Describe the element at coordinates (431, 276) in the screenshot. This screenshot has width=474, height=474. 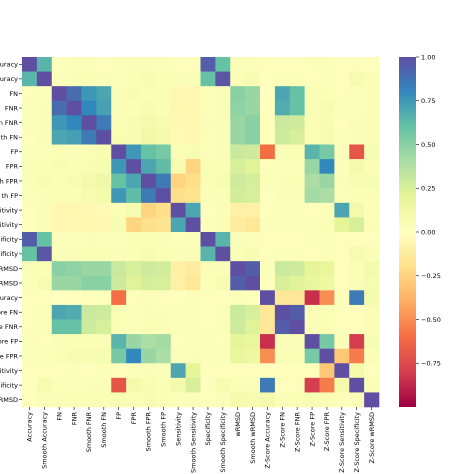
I see `colorbar-tick-label: −0.25` at that location.